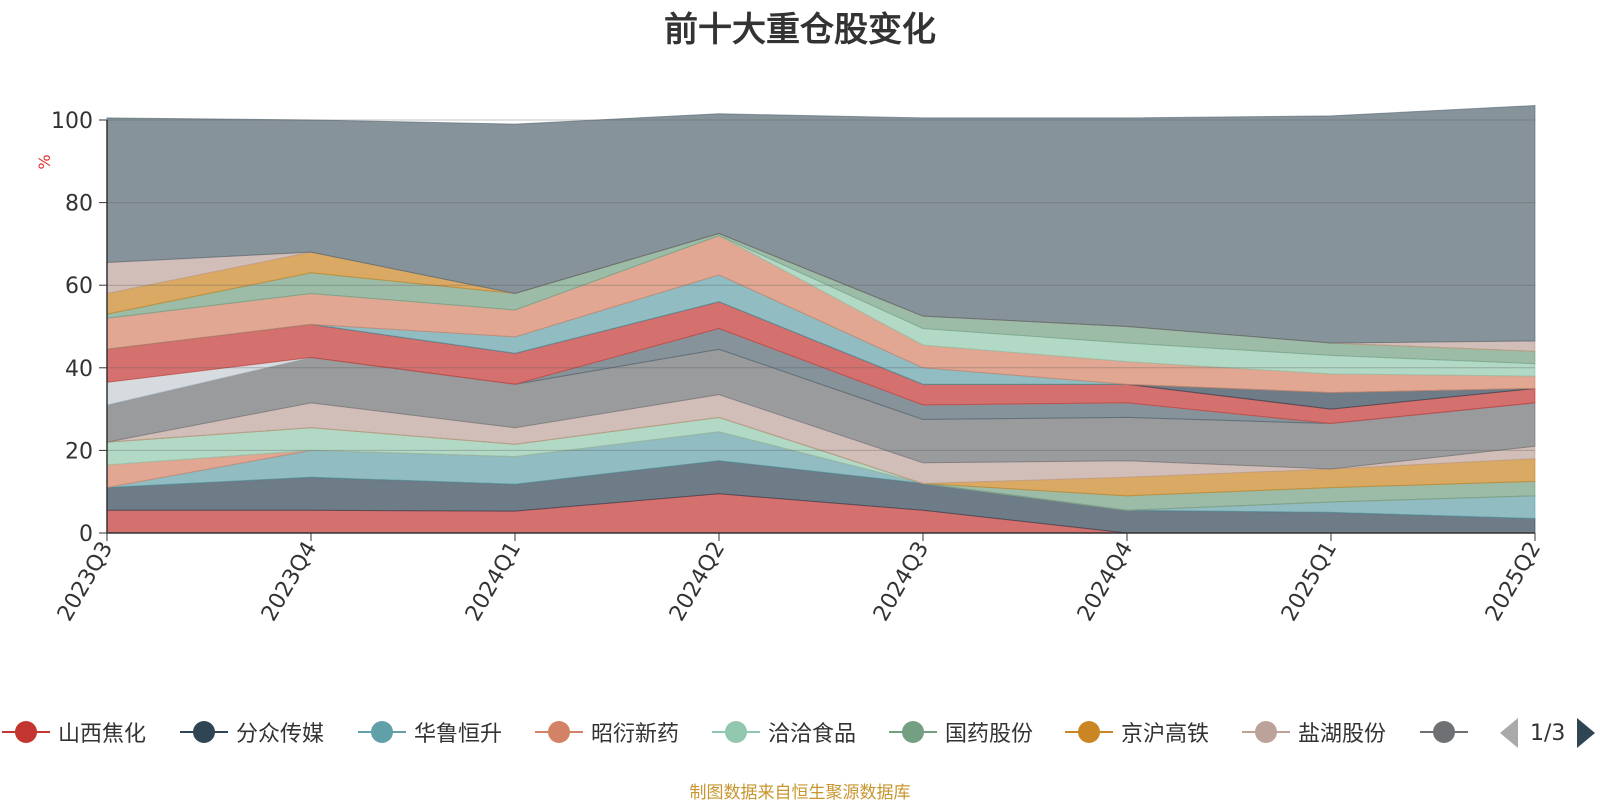  I want to click on legend-item: 分众传媒, so click(251, 732).